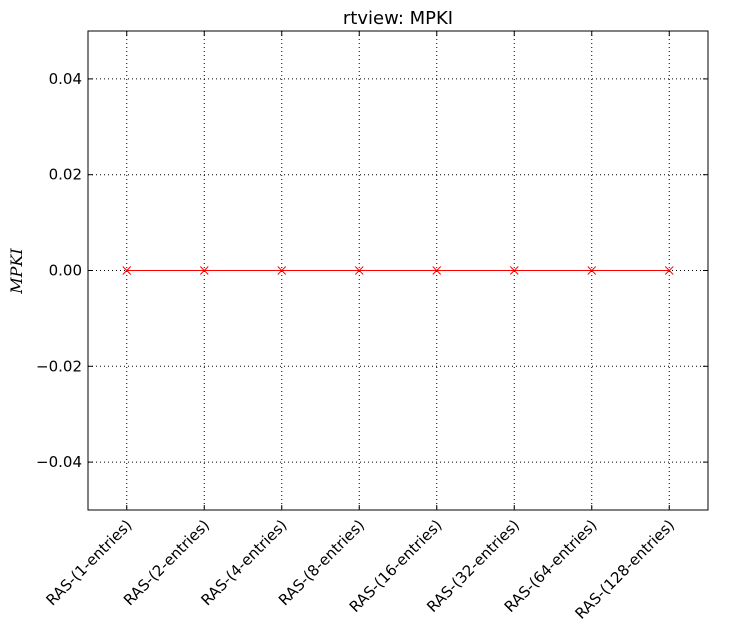 The width and height of the screenshot is (734, 640). I want to click on y-tick-label: 0.04, so click(65, 79).